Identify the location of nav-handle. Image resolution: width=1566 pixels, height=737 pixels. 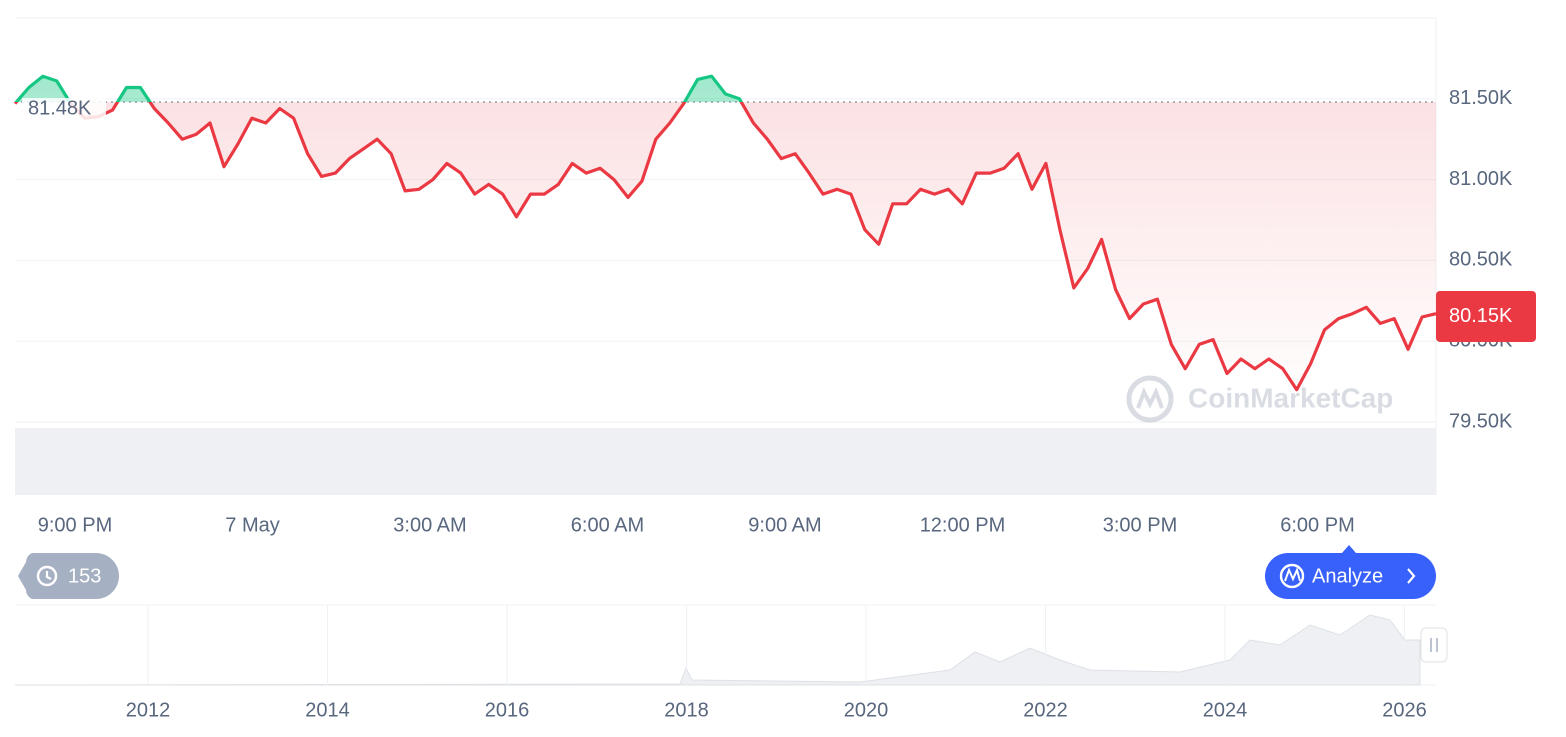
(1434, 645).